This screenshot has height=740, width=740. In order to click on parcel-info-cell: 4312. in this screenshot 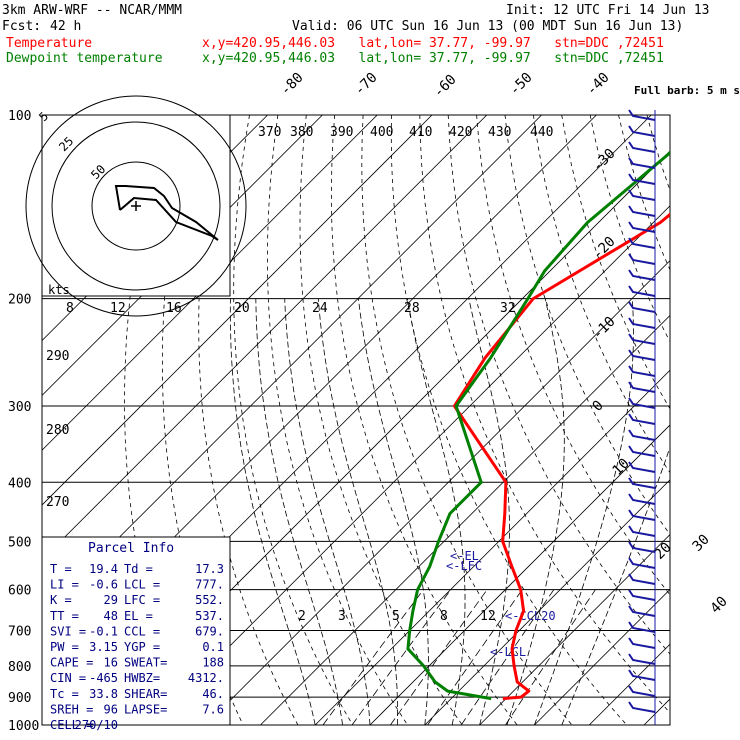, I will do `click(206, 678)`.